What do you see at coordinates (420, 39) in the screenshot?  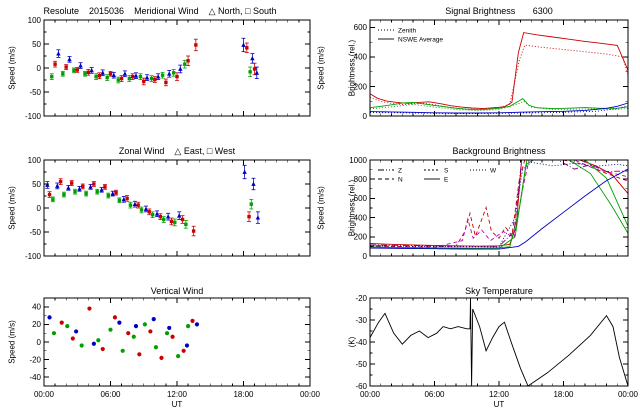 I see `svg-text: NSWE Average` at bounding box center [420, 39].